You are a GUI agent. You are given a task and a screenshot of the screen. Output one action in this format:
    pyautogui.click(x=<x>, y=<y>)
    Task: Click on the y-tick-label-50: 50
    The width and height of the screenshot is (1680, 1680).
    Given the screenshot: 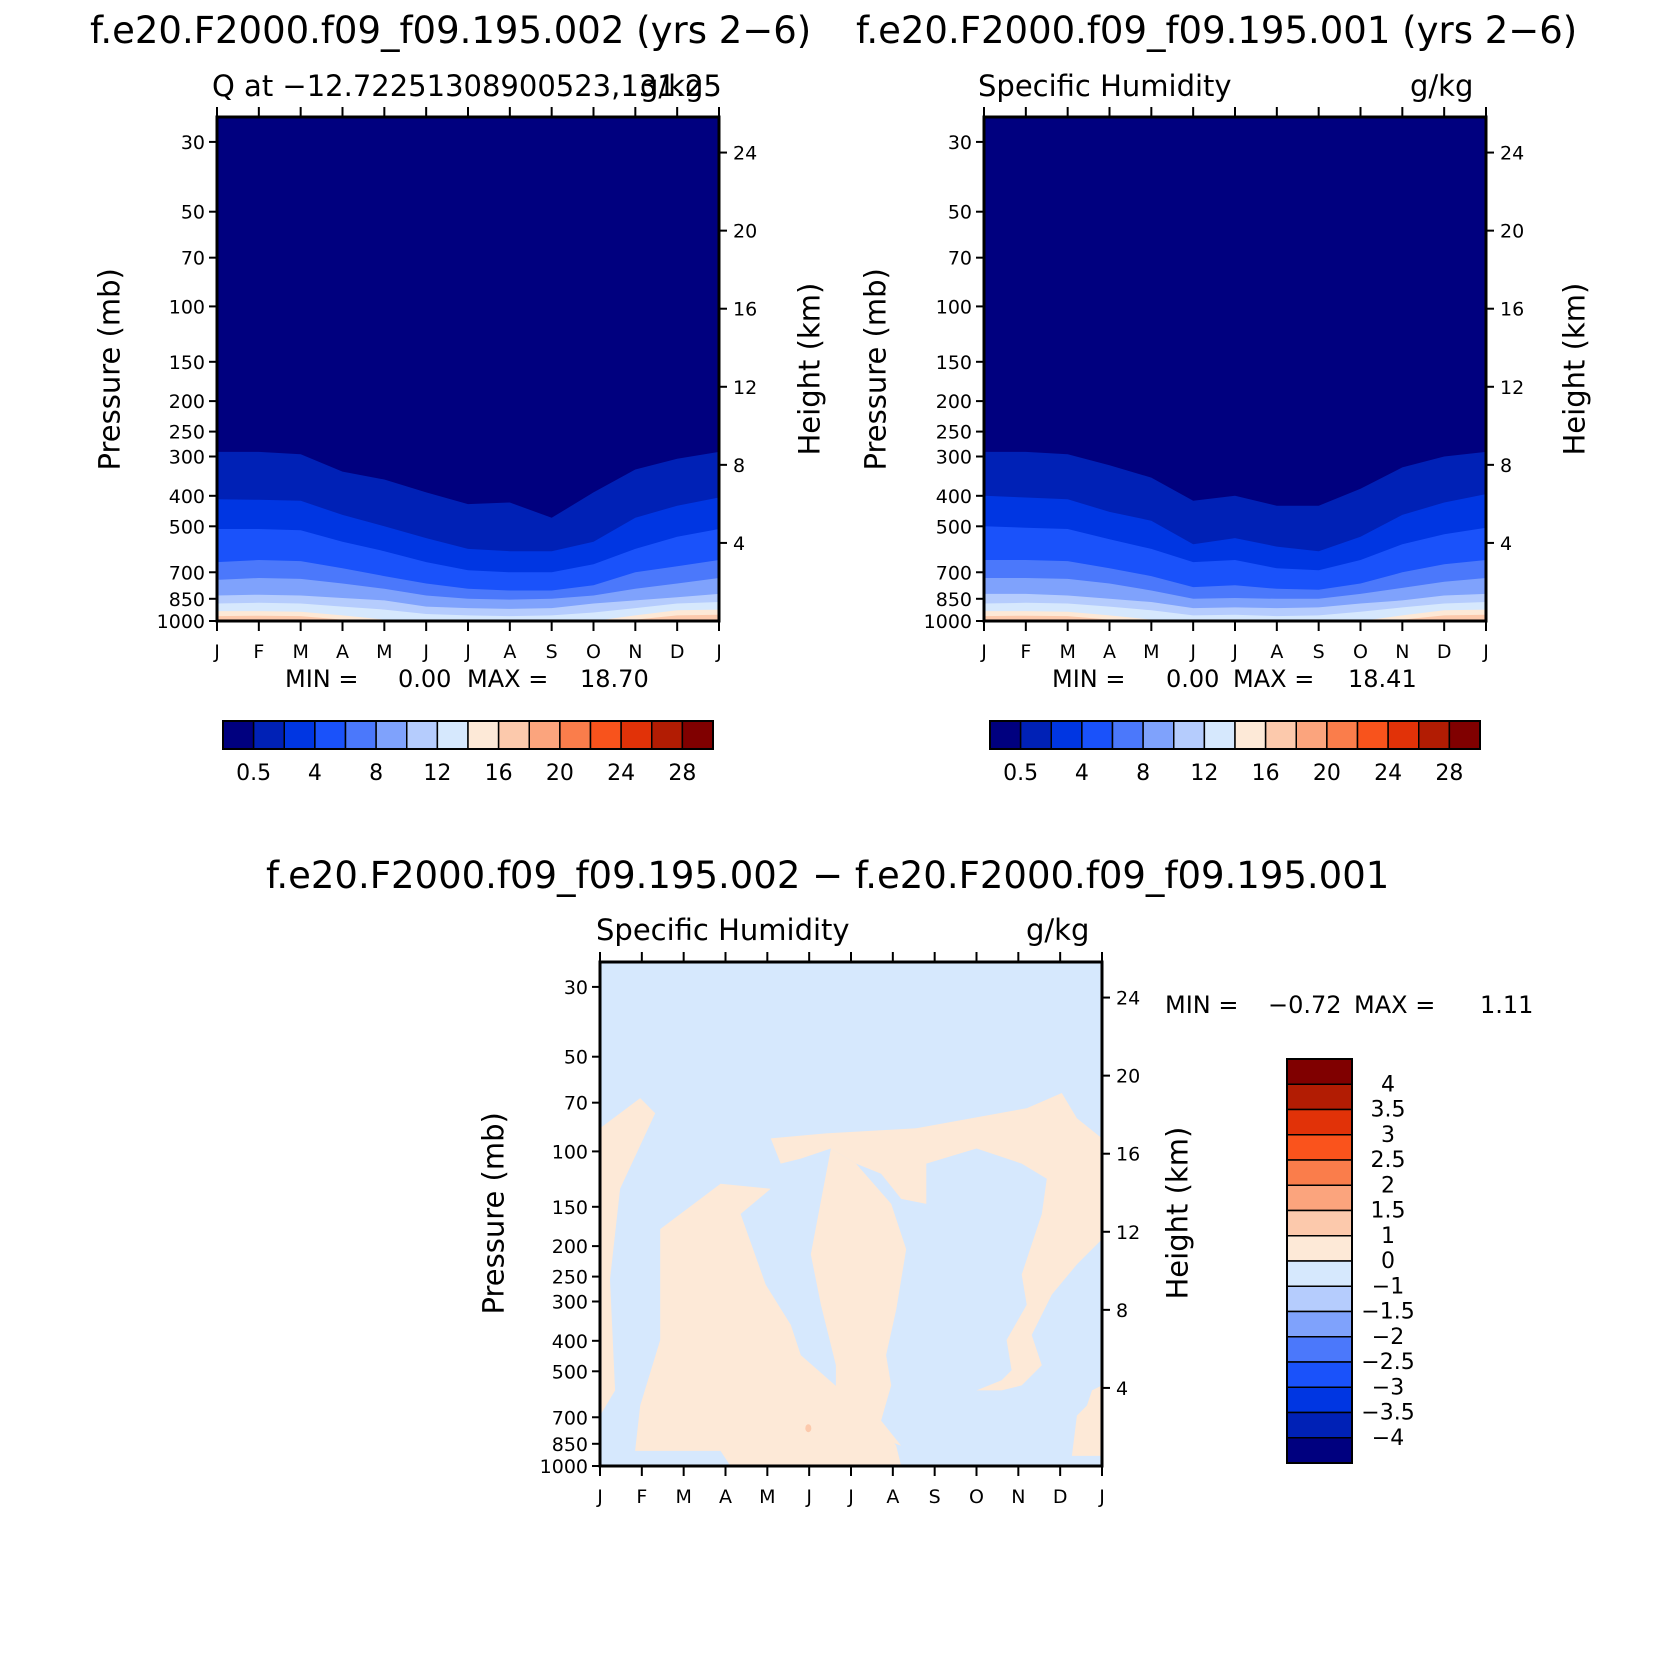 What is the action you would take?
    pyautogui.click(x=960, y=213)
    